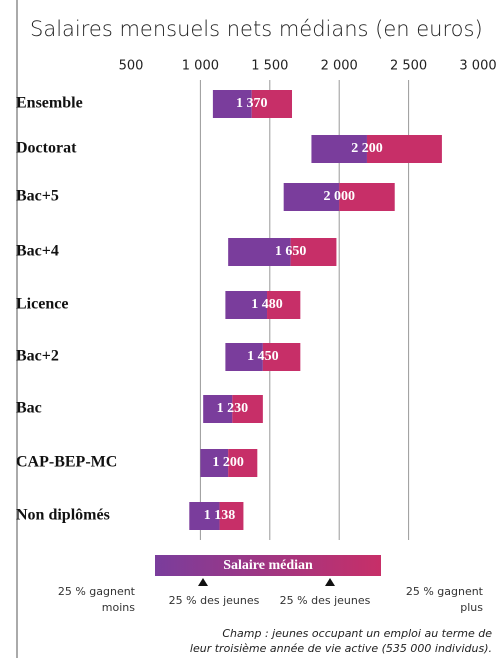  Describe the element at coordinates (252, 103) in the screenshot. I see `value-label: 1 370` at that location.